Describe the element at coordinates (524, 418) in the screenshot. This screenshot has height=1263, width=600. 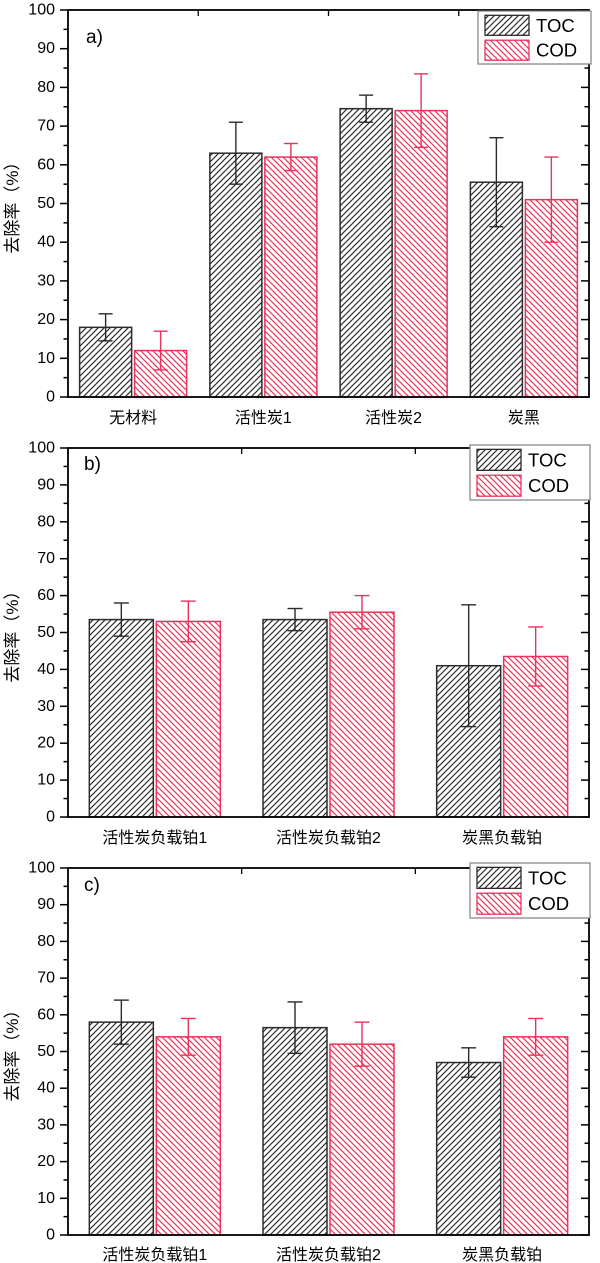
I see `category-label: 炭黑` at that location.